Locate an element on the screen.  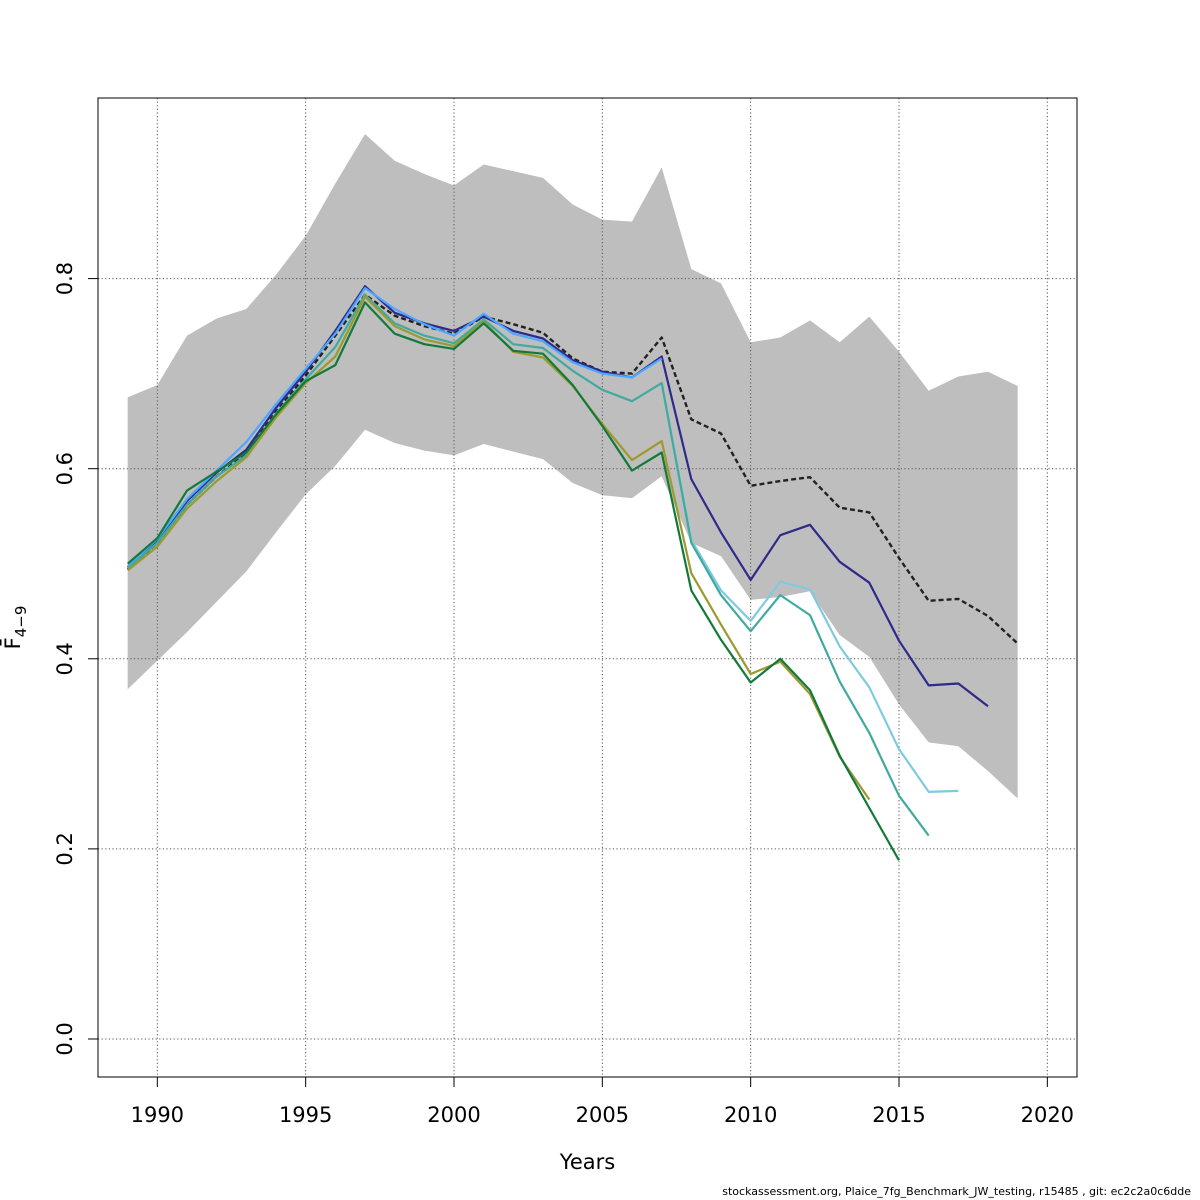
y-tick-label: 0.0 is located at coordinates (65, 1038).